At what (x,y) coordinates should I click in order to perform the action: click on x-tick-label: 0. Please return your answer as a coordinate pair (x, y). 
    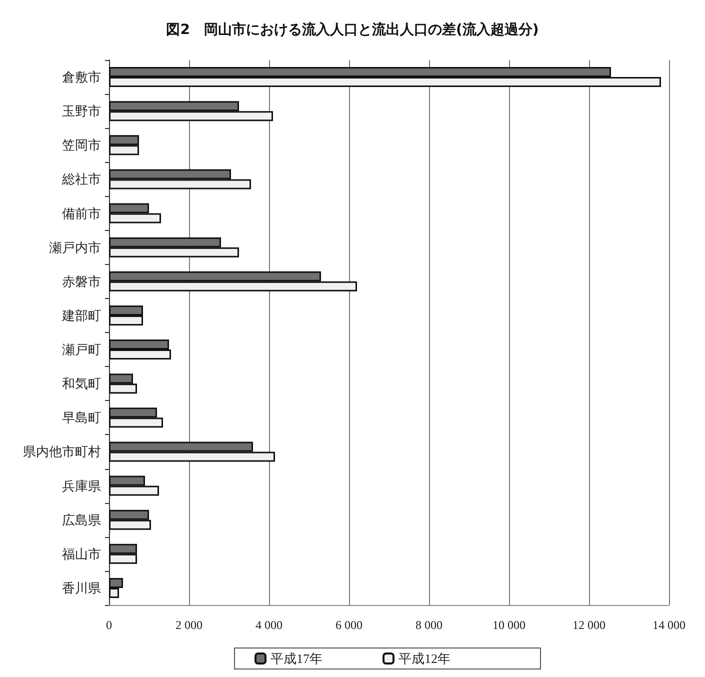
    Looking at the image, I should click on (109, 625).